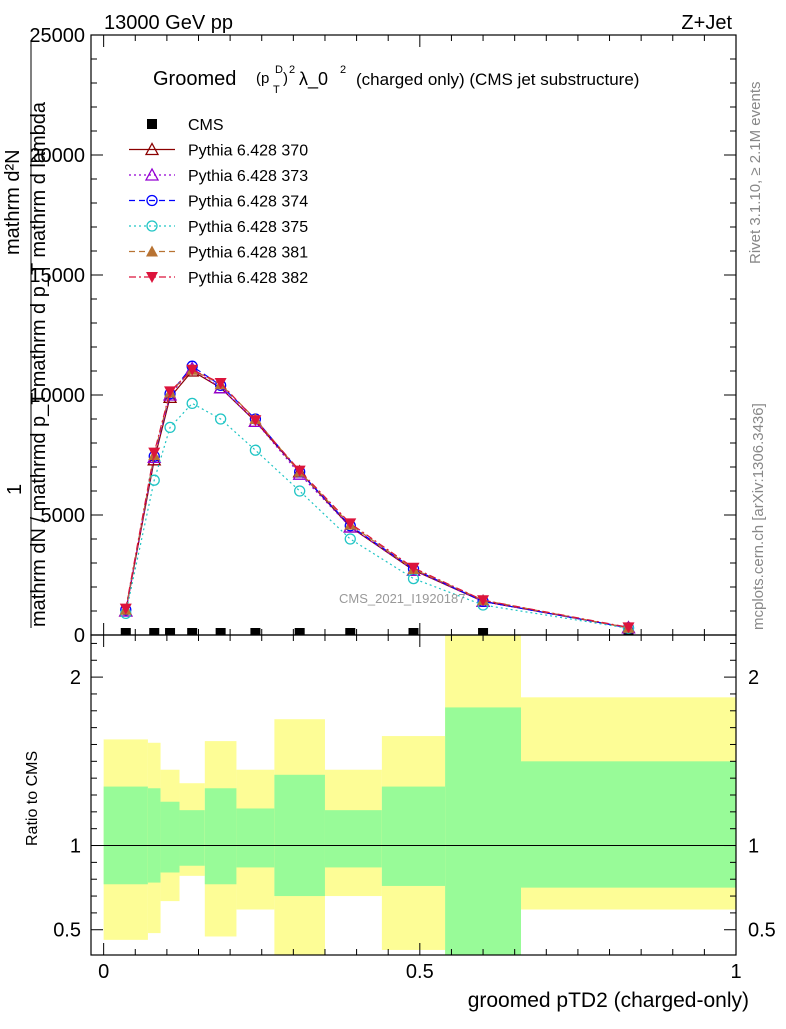  I want to click on mcplots-label: mcplots.cern.ch [arXiv:1306.3436], so click(758, 516).